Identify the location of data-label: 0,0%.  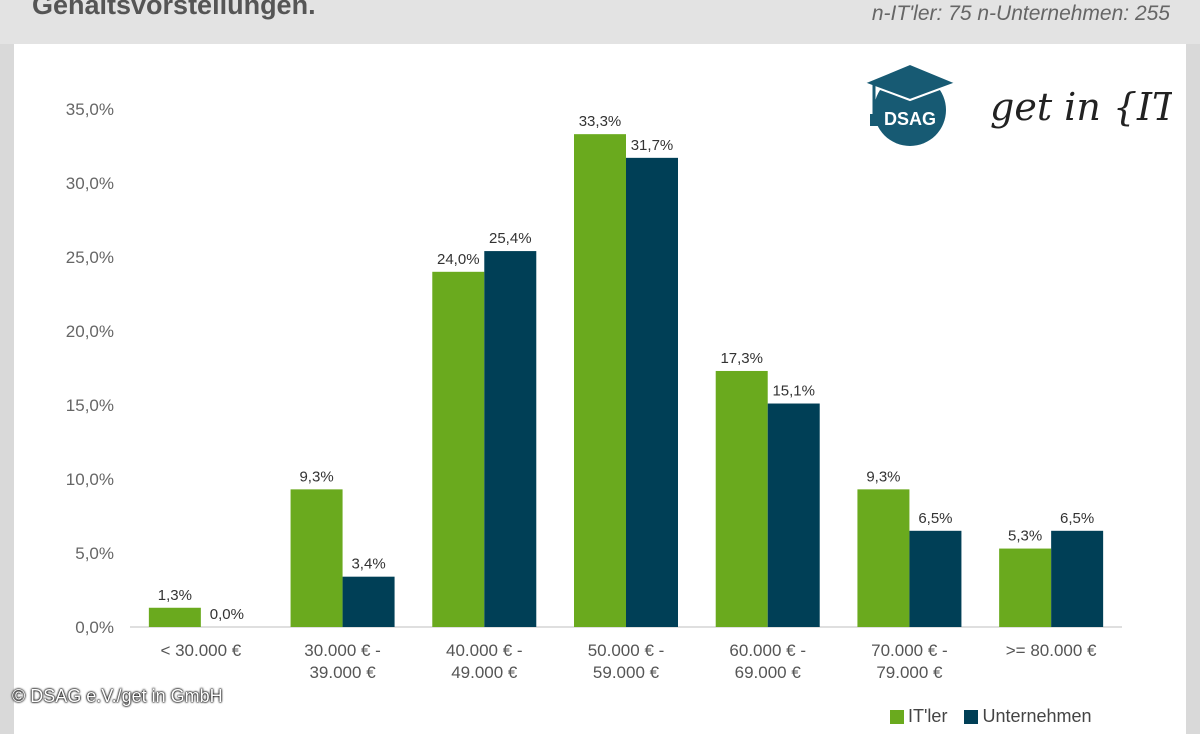
(227, 614).